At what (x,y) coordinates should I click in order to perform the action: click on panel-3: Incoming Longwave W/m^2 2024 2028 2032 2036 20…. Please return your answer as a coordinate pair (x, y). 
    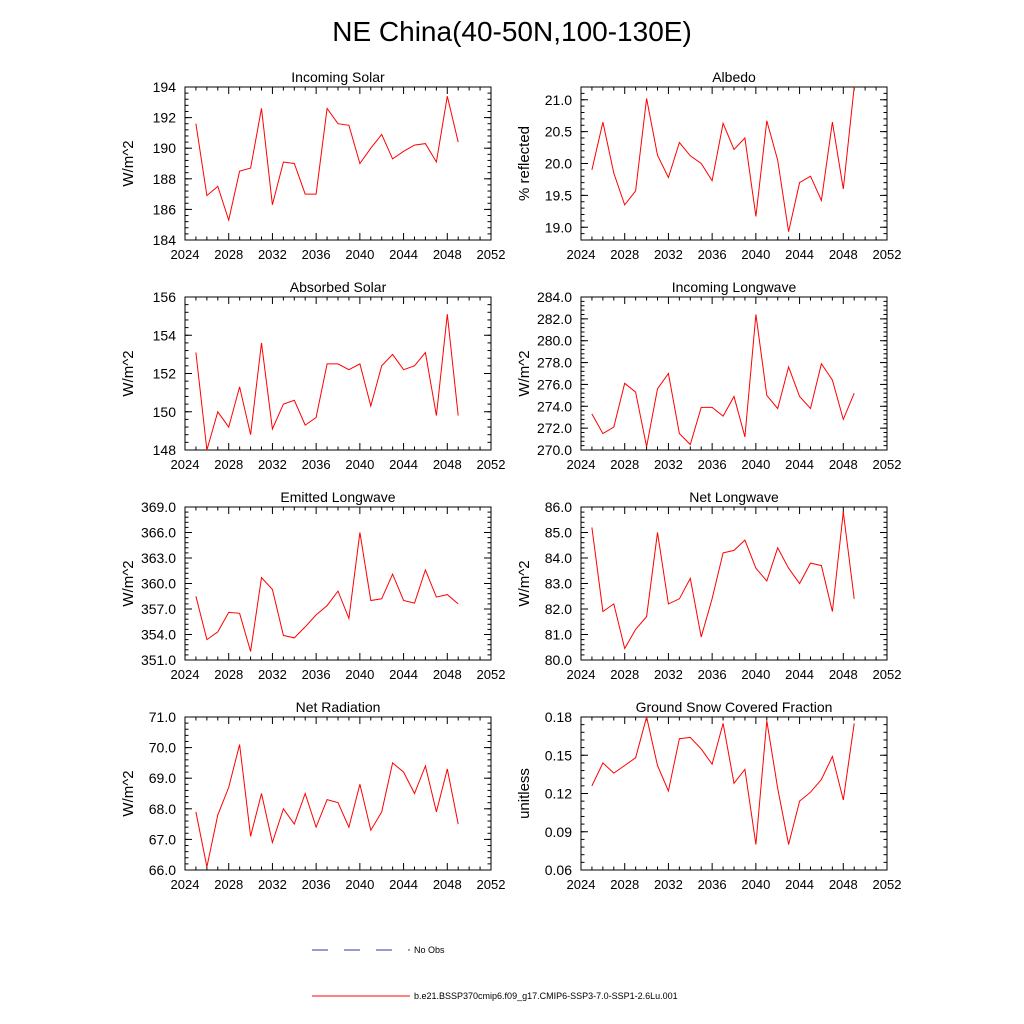
    Looking at the image, I should click on (708, 375).